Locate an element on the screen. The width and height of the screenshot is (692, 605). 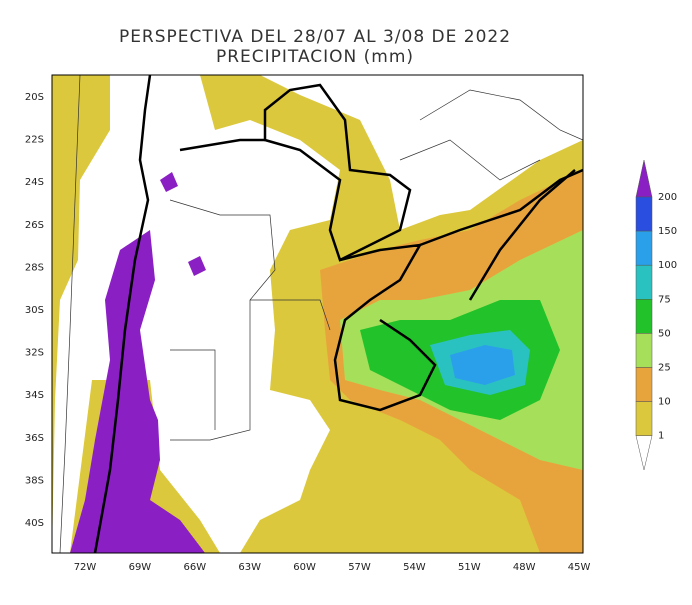
colorbar-top is located at coordinates (644, 178).